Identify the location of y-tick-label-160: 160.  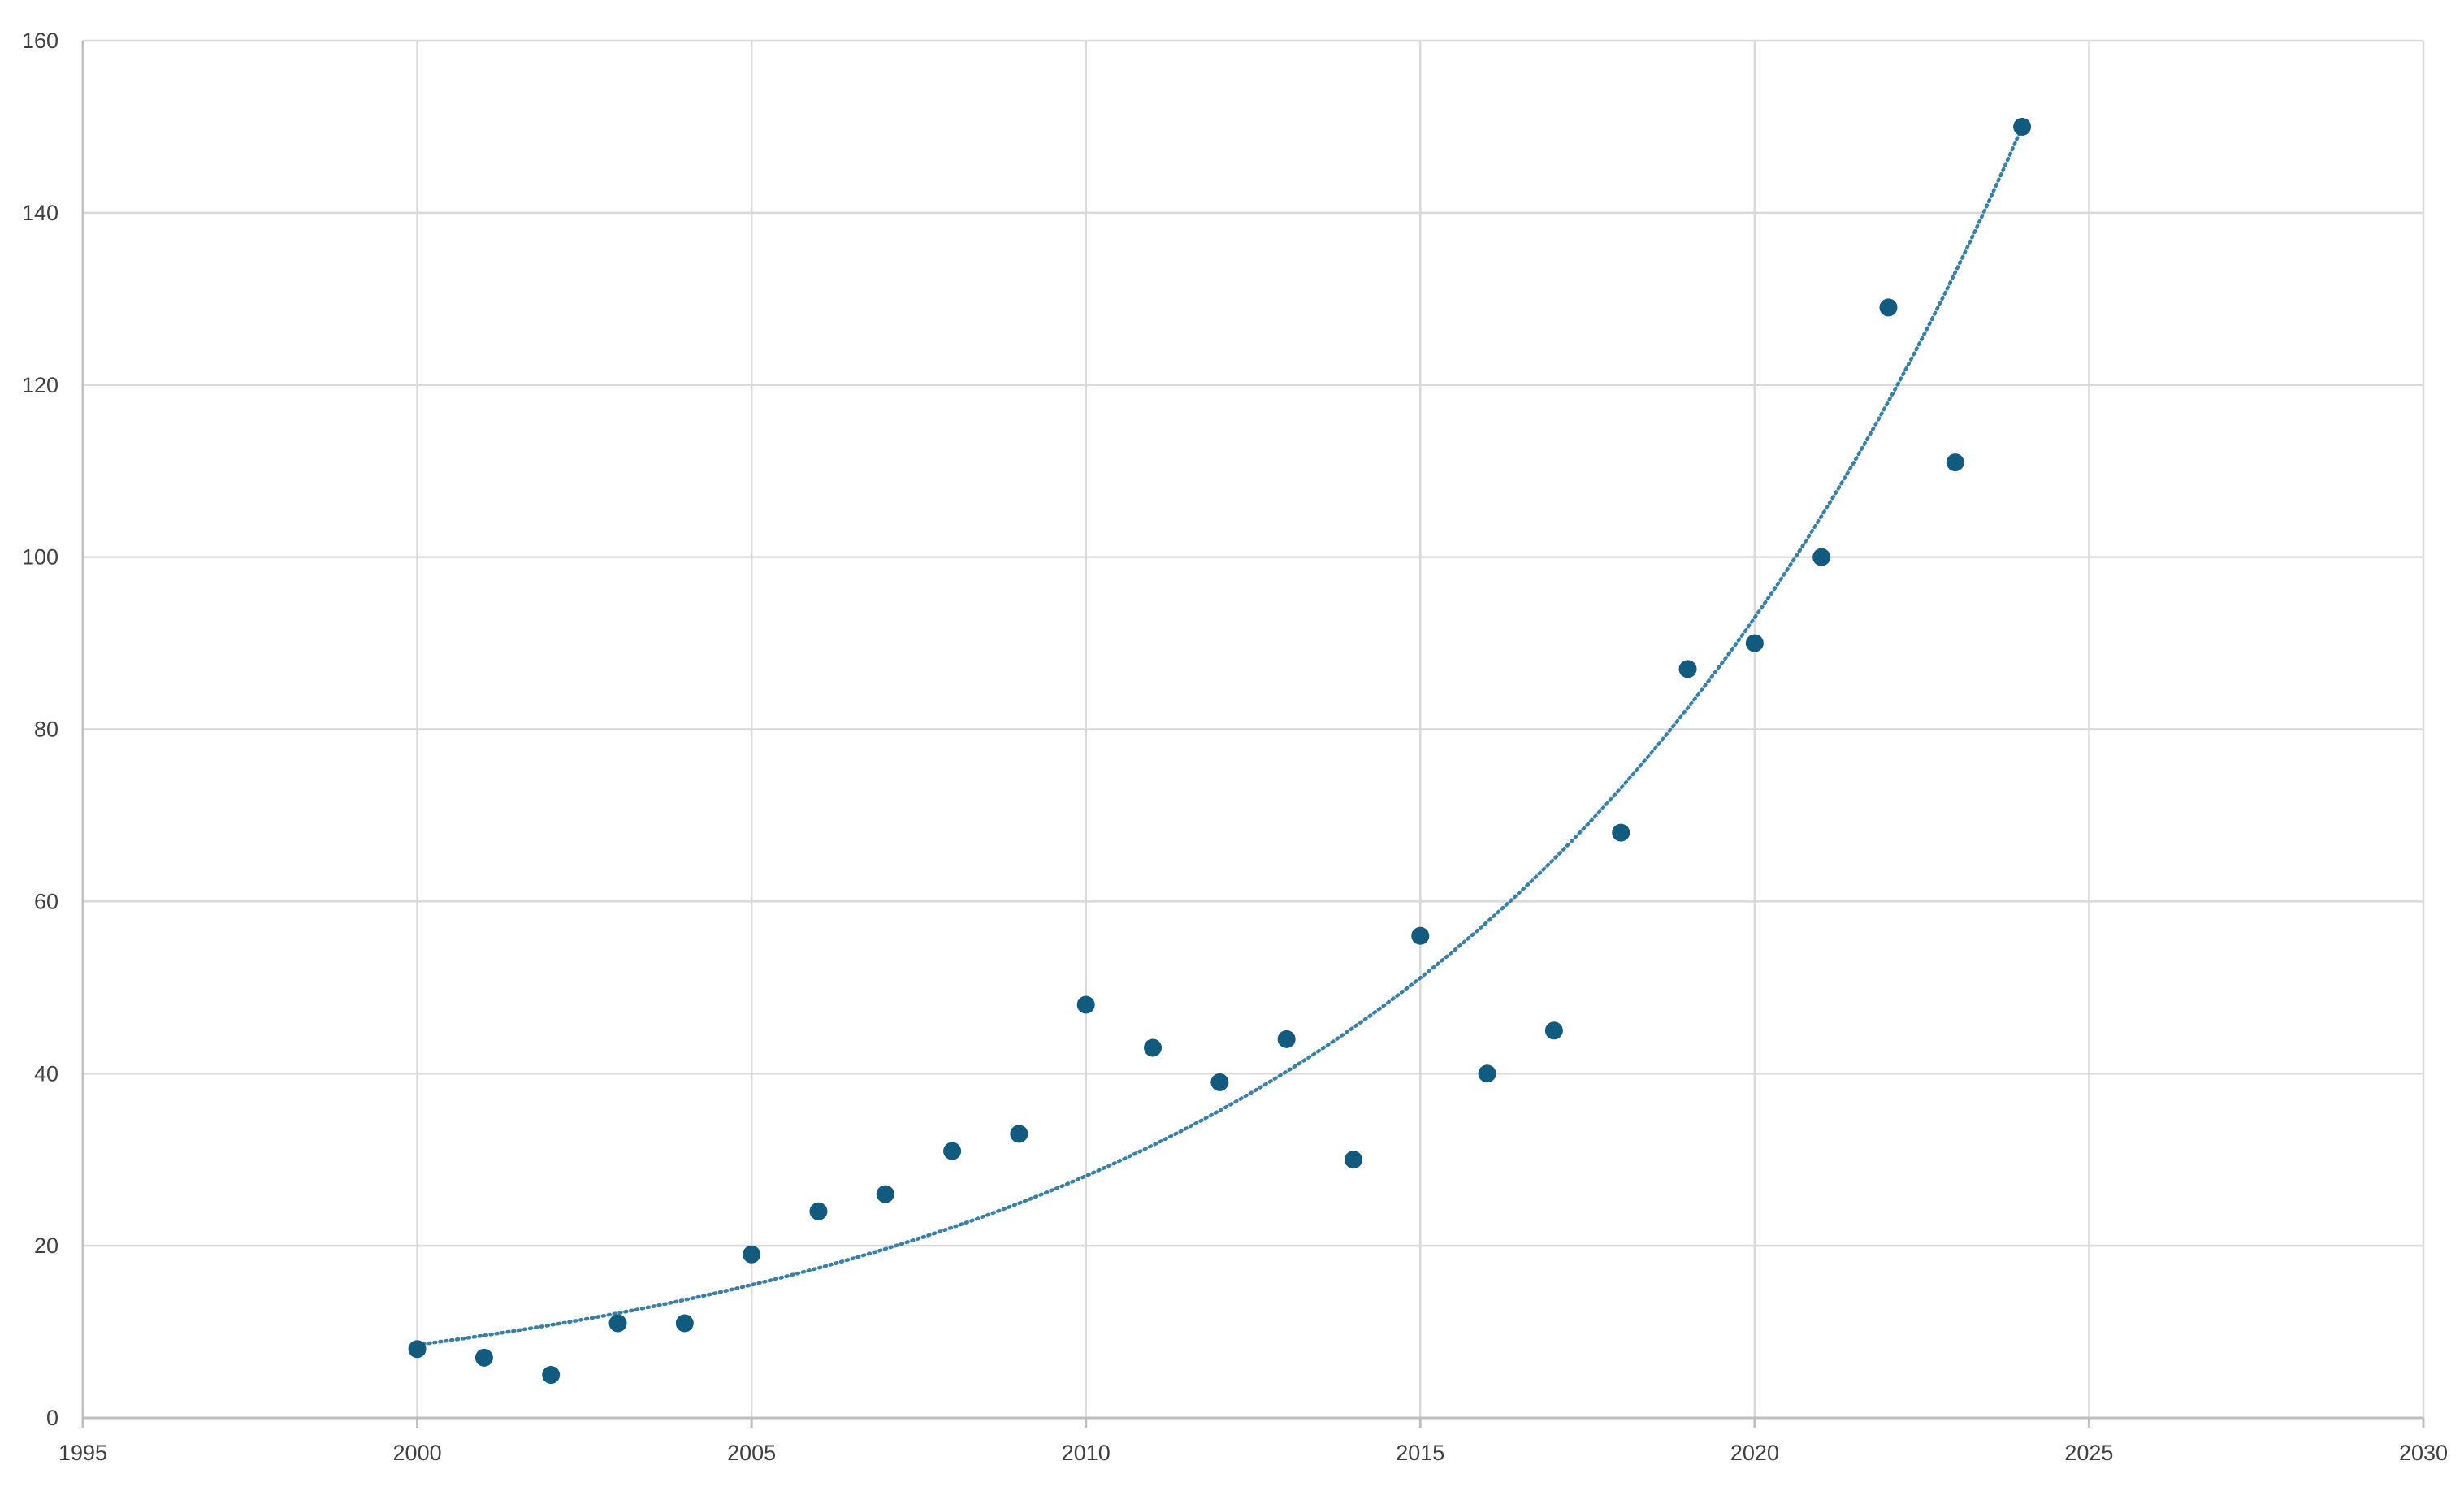
(40, 40).